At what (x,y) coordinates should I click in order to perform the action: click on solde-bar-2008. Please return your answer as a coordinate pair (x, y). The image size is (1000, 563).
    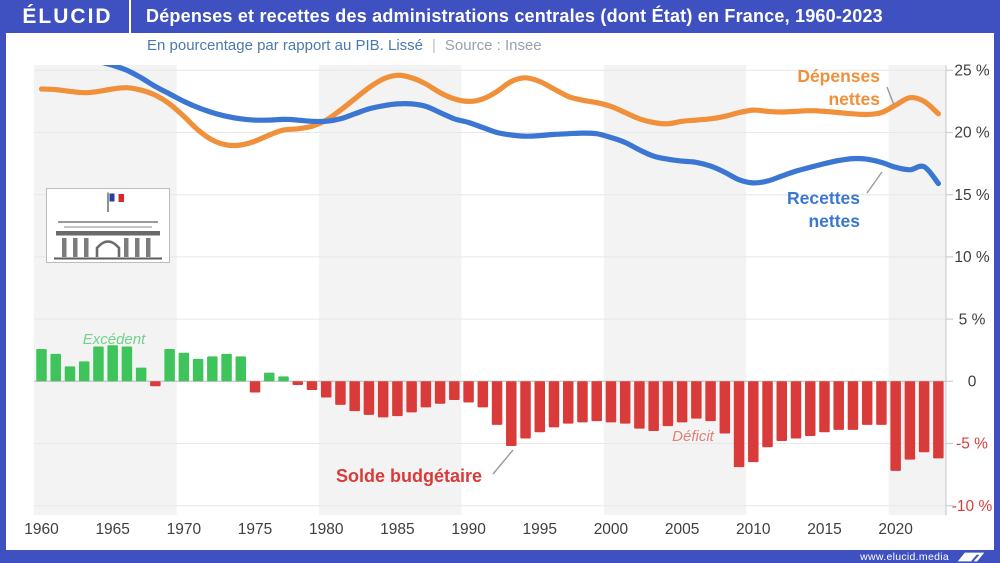
    Looking at the image, I should click on (725, 407).